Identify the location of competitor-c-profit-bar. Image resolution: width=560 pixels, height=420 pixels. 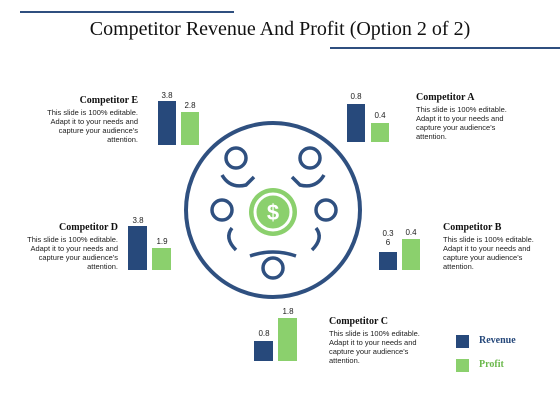
(287, 339).